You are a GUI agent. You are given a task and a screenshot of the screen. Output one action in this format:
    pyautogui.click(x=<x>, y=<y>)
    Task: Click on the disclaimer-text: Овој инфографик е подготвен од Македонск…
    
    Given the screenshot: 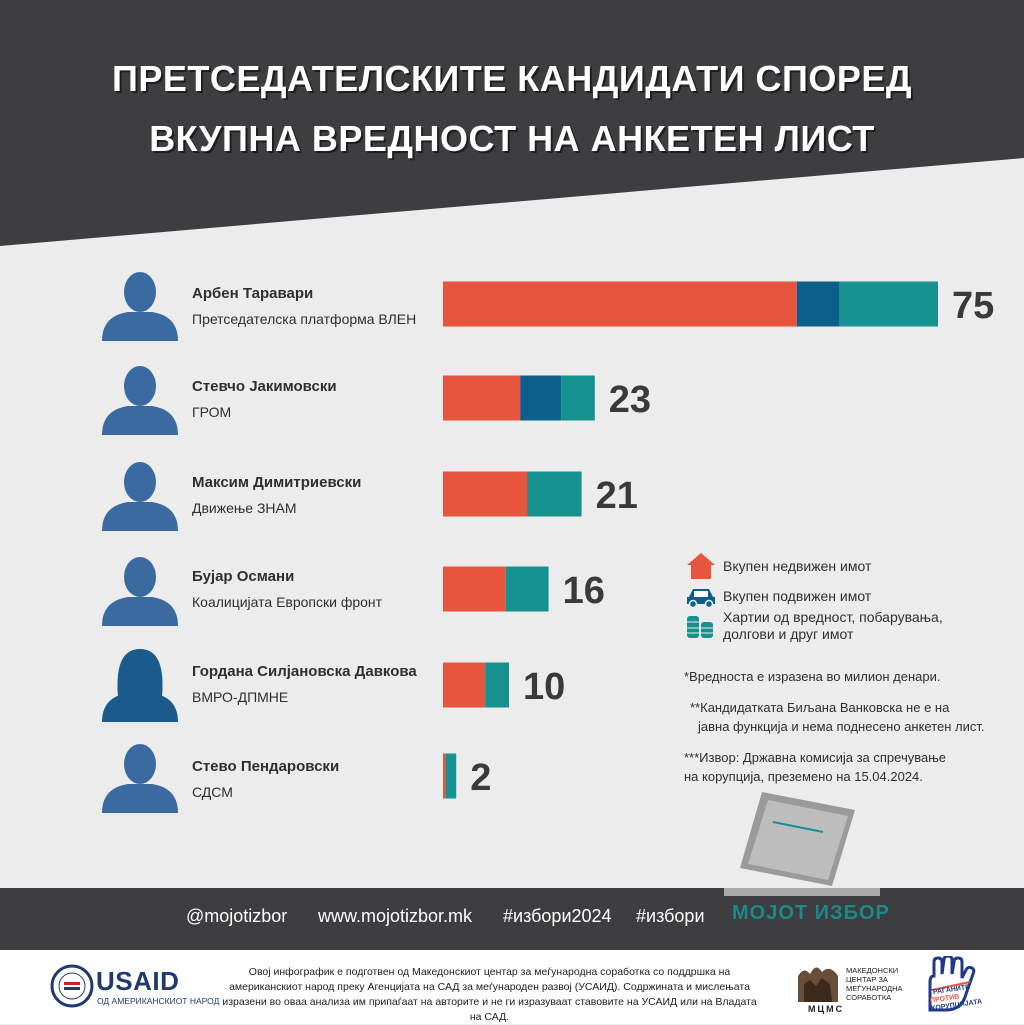 What is the action you would take?
    pyautogui.click(x=489, y=994)
    